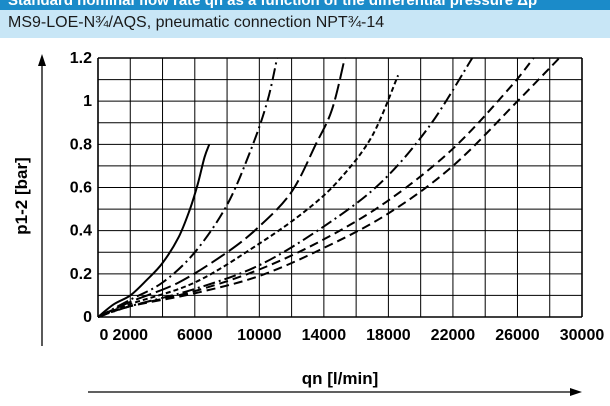 This screenshot has width=610, height=406. Describe the element at coordinates (517, 335) in the screenshot. I see `x-tick-label: 26000` at that location.